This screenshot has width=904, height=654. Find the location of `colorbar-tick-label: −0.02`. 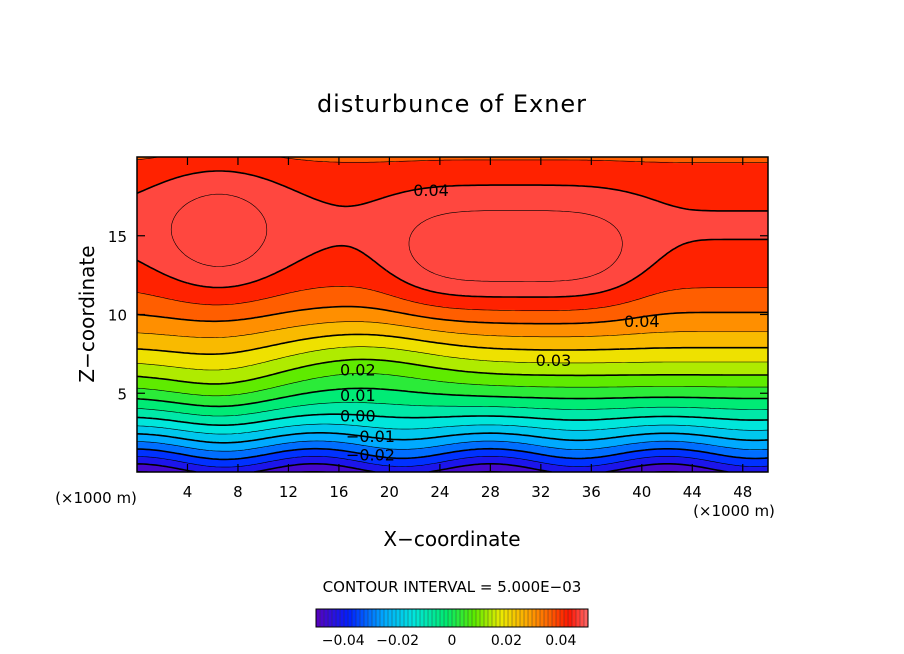

colorbar-tick-label: −0.02 is located at coordinates (397, 641).